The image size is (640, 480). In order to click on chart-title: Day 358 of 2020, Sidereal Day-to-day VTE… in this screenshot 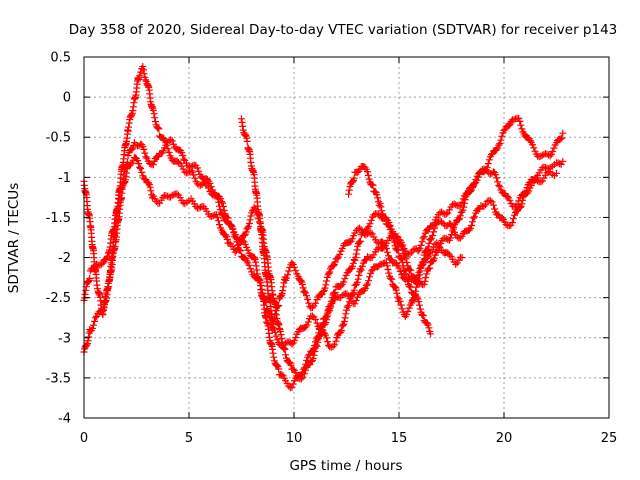, I will do `click(343, 30)`.